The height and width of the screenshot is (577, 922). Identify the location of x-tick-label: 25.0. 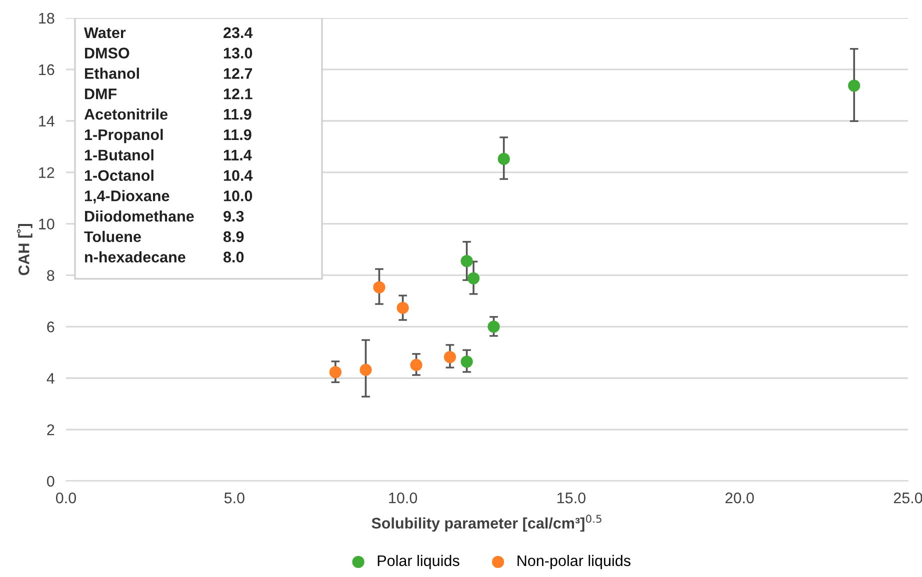
(908, 498).